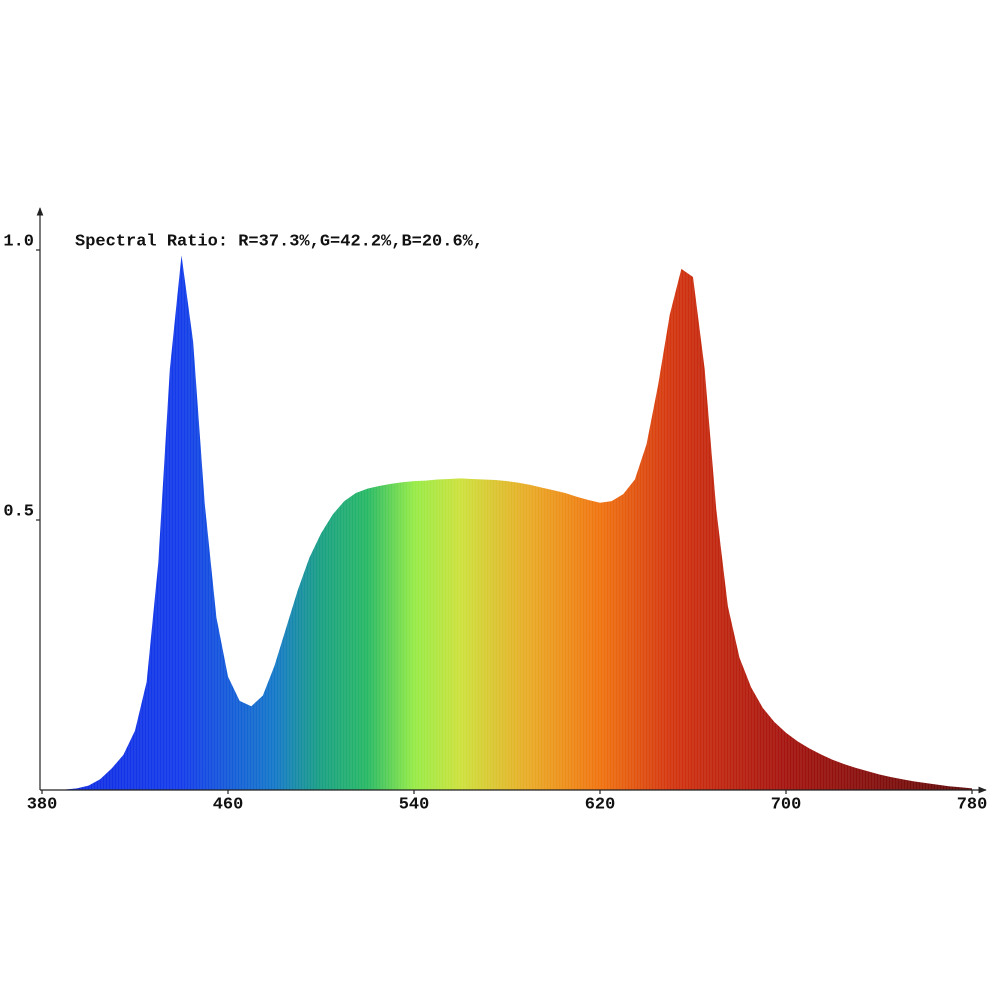 This screenshot has width=1000, height=1000. Describe the element at coordinates (18, 511) in the screenshot. I see `y-tick-label: 0.5` at that location.